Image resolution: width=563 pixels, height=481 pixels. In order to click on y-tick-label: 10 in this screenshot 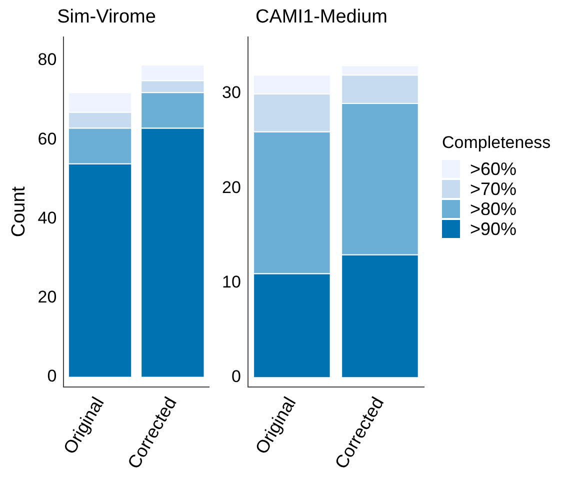, I will do `click(231, 282)`.